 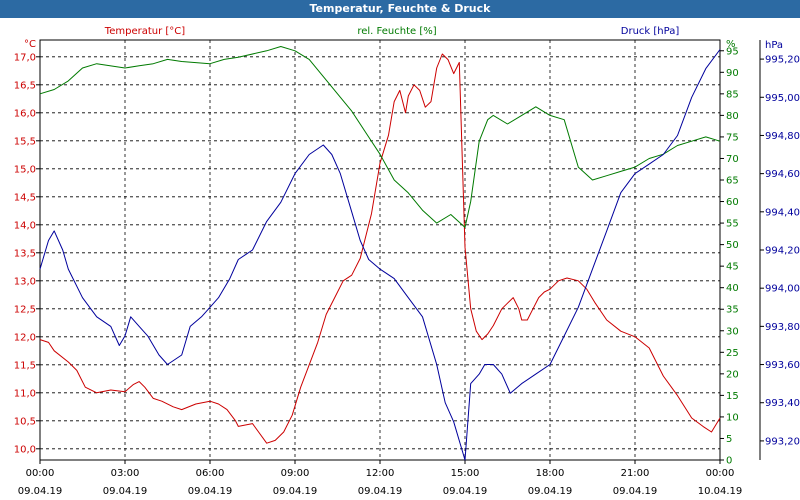 What do you see at coordinates (782, 403) in the screenshot?
I see `press-tick-label: 993,40` at bounding box center [782, 403].